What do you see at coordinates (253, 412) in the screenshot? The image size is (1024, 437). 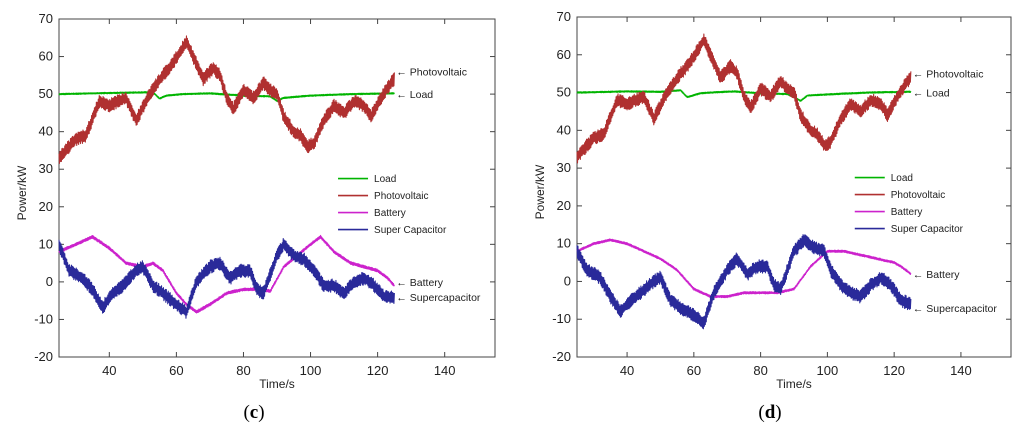 I see `panel-label: (c)` at bounding box center [253, 412].